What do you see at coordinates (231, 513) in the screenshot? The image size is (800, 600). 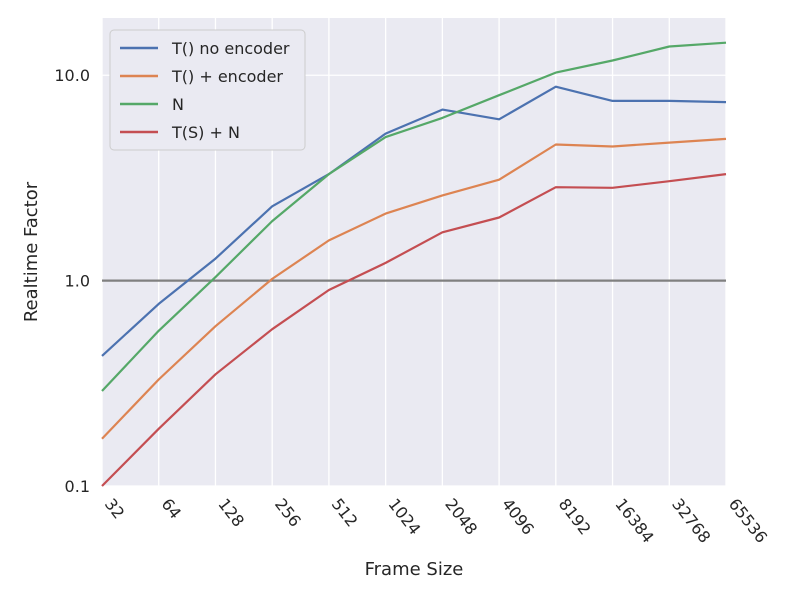 I see `x-tick-label: 128` at bounding box center [231, 513].